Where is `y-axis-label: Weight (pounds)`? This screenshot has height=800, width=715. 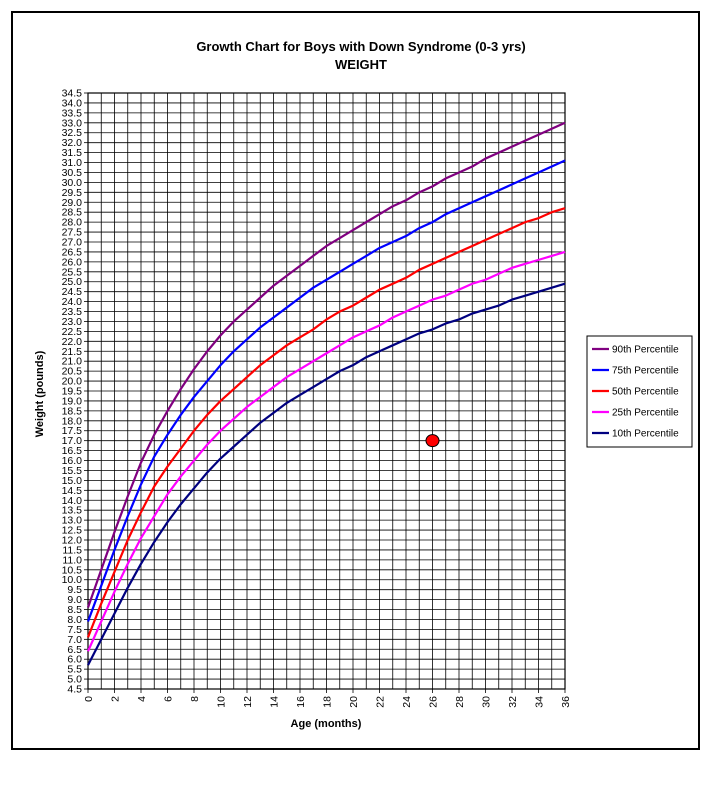
y-axis-label: Weight (pounds) is located at coordinates (40, 393).